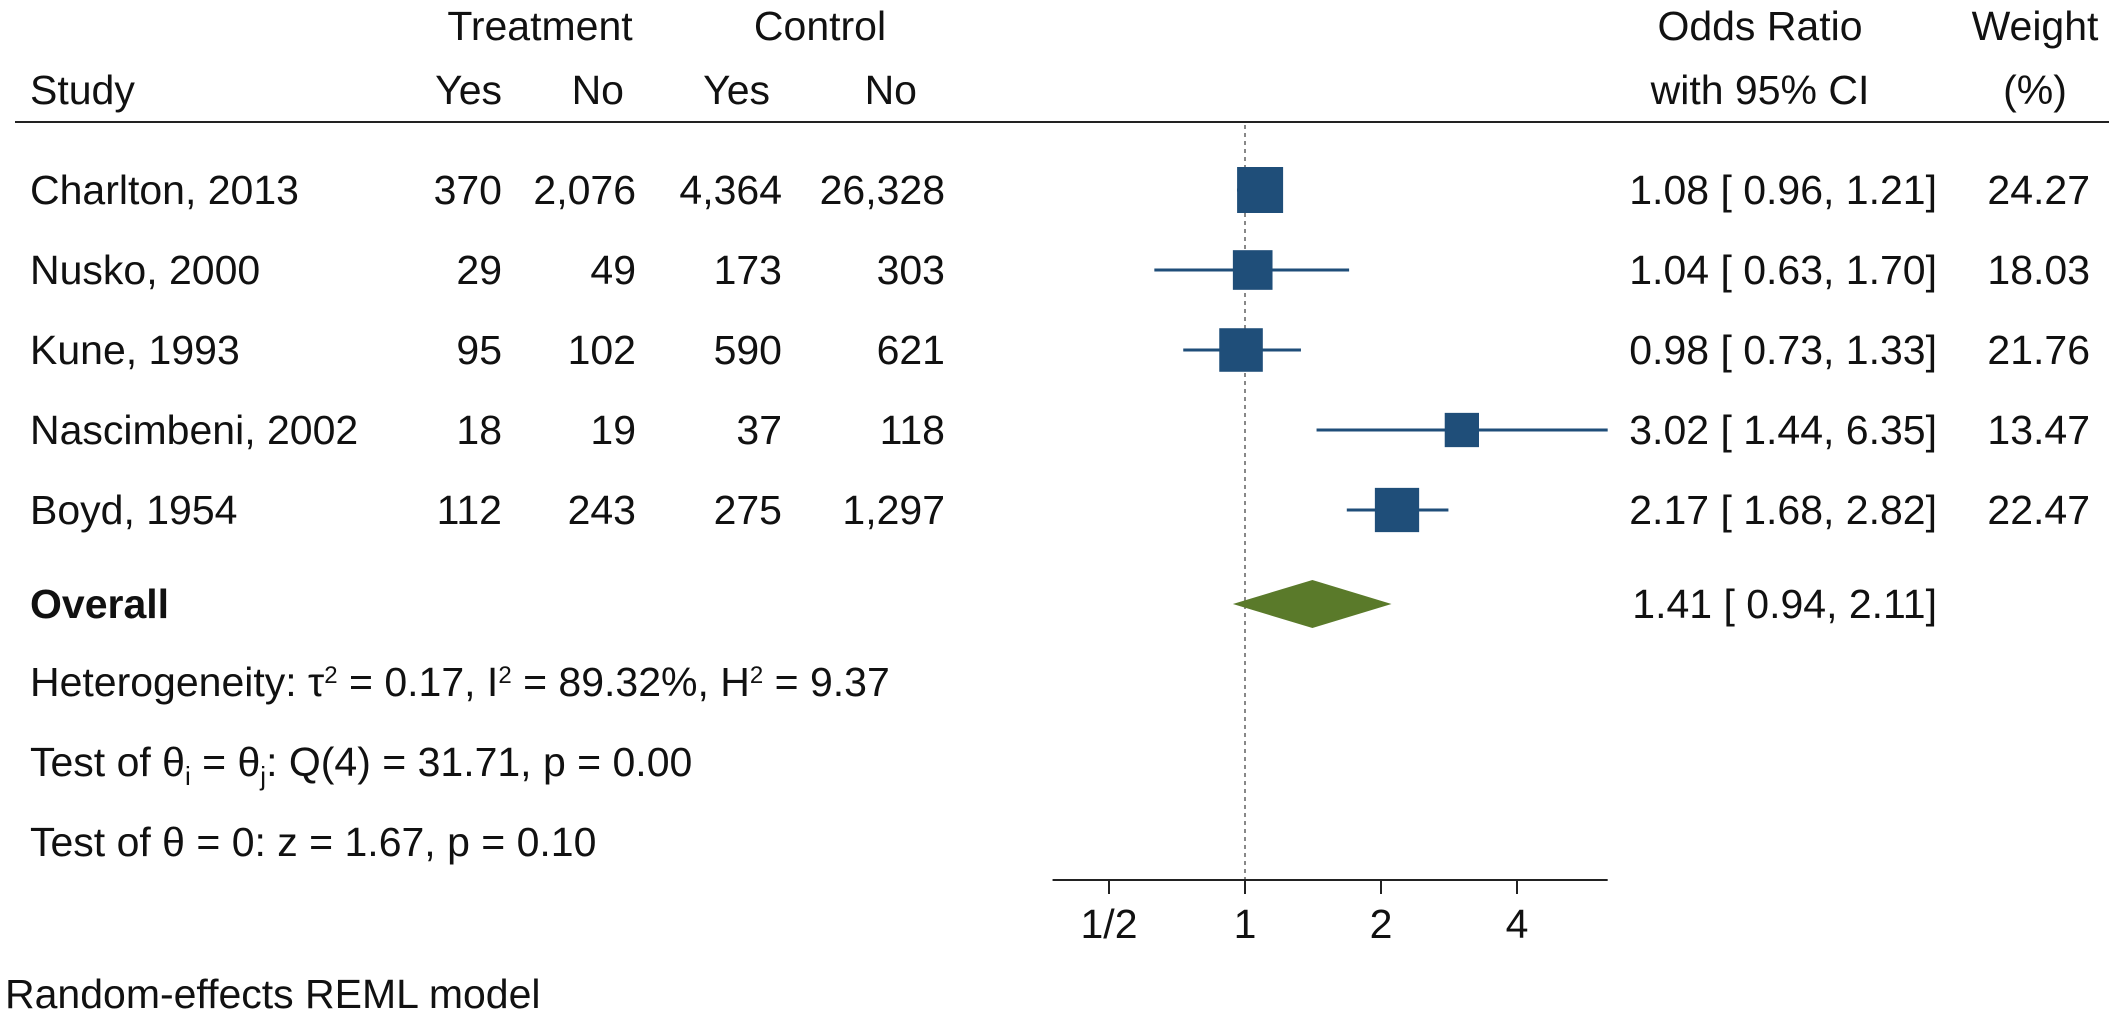  What do you see at coordinates (135, 350) in the screenshot?
I see `study-name: Kune, 1993` at bounding box center [135, 350].